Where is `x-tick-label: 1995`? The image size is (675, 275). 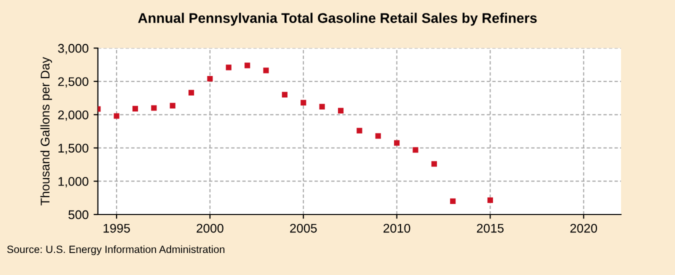
x-tick-label: 1995 is located at coordinates (117, 228).